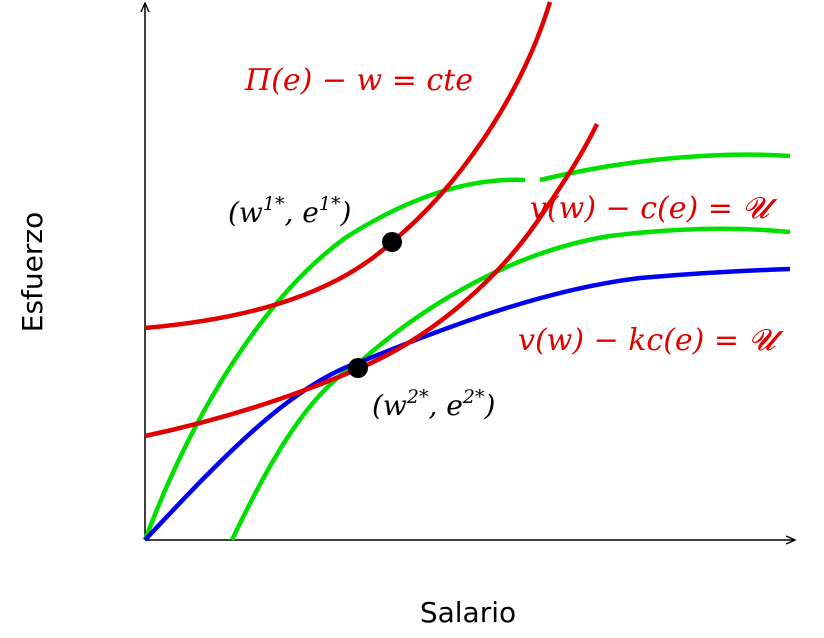 The image size is (824, 638). What do you see at coordinates (392, 242) in the screenshot?
I see `point-1-marker` at bounding box center [392, 242].